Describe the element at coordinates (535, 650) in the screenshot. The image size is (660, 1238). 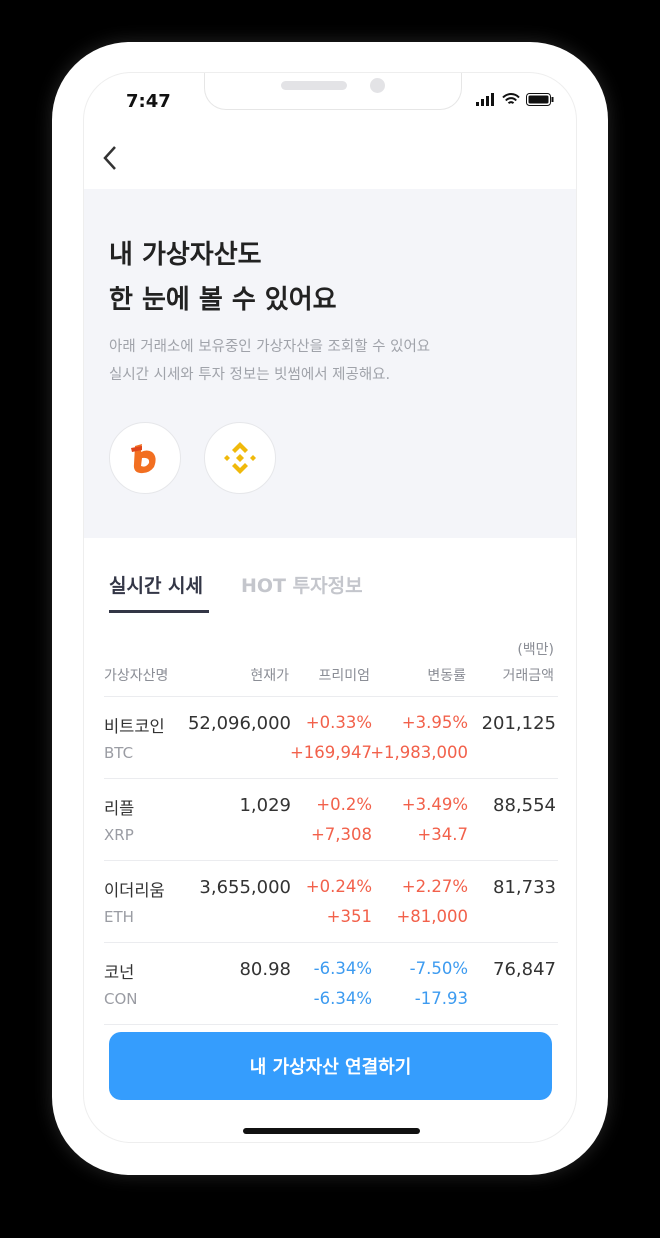
I see `unit-label: (백만)` at that location.